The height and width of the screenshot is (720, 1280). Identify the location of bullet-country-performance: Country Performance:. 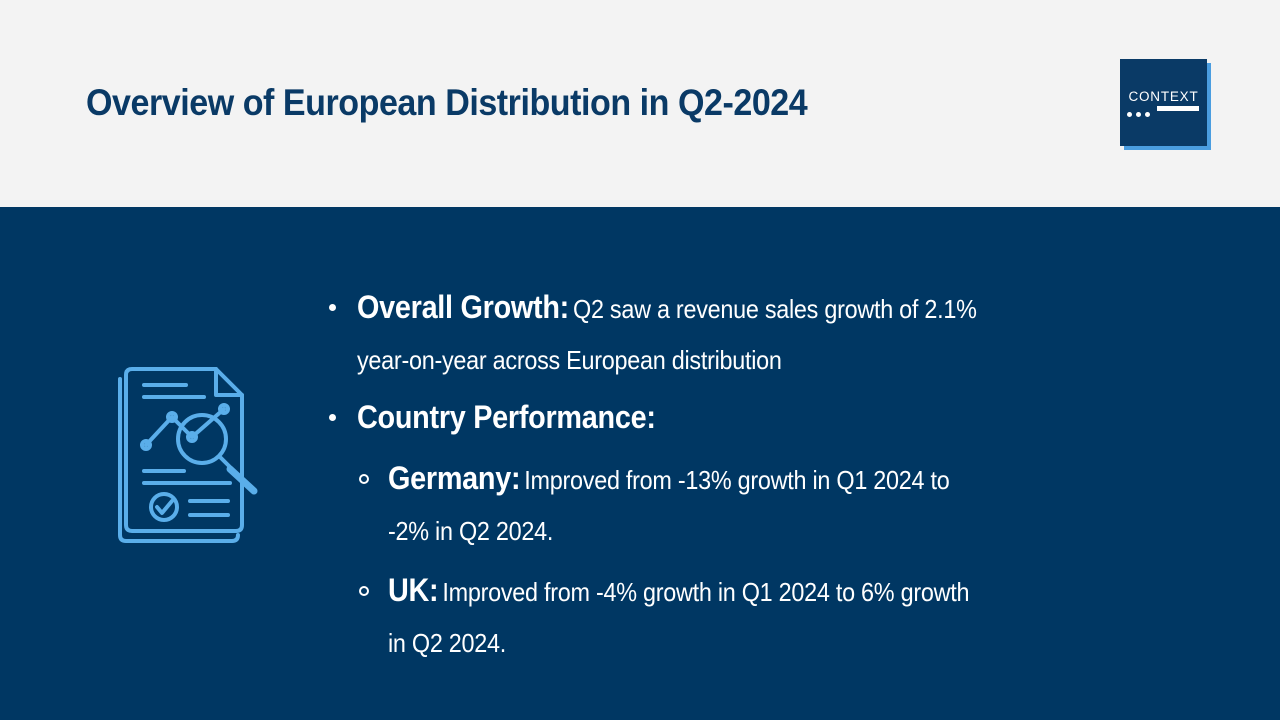
(705, 420).